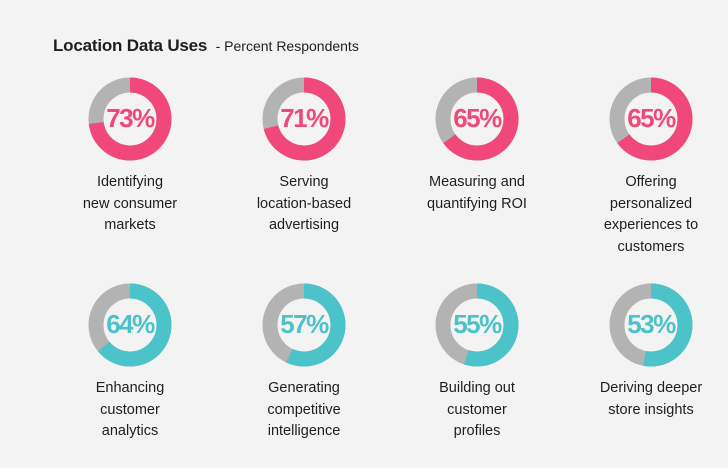  I want to click on donut-item: 73% Identifying new consumer markets, so click(130, 156).